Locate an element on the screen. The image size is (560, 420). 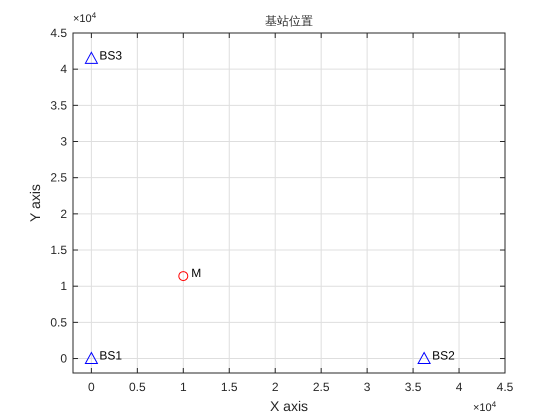
annotation: BS1 is located at coordinates (110, 355).